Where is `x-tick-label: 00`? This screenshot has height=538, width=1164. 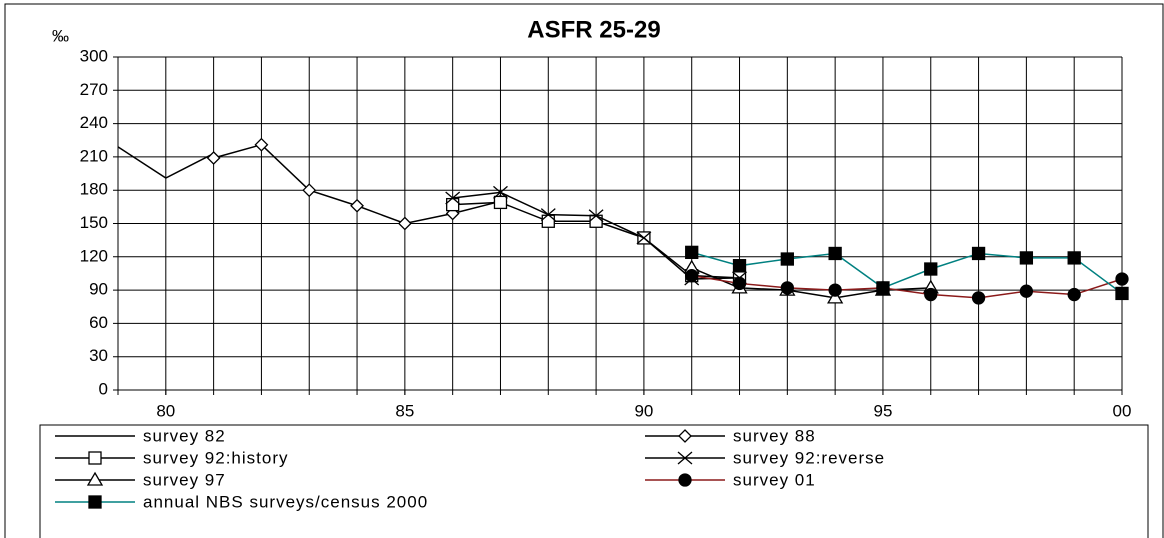
x-tick-label: 00 is located at coordinates (1122, 410).